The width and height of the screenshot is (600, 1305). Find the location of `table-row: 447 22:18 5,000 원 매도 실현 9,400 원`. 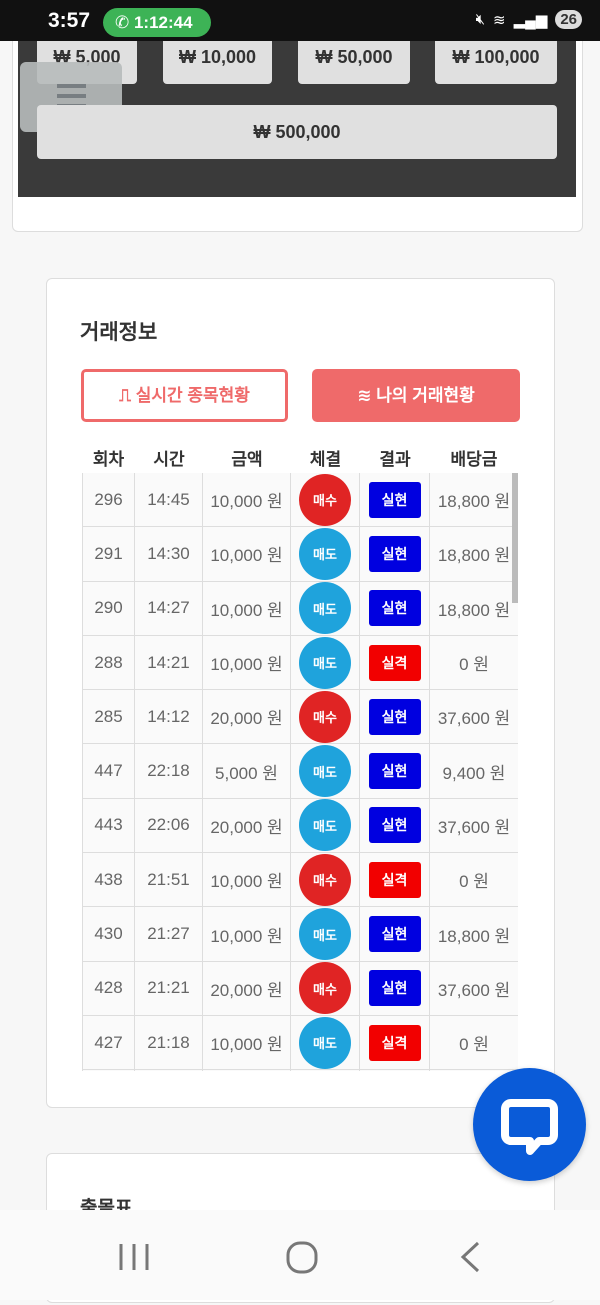

table-row: 447 22:18 5,000 원 매도 실현 9,400 원 is located at coordinates (300, 771).